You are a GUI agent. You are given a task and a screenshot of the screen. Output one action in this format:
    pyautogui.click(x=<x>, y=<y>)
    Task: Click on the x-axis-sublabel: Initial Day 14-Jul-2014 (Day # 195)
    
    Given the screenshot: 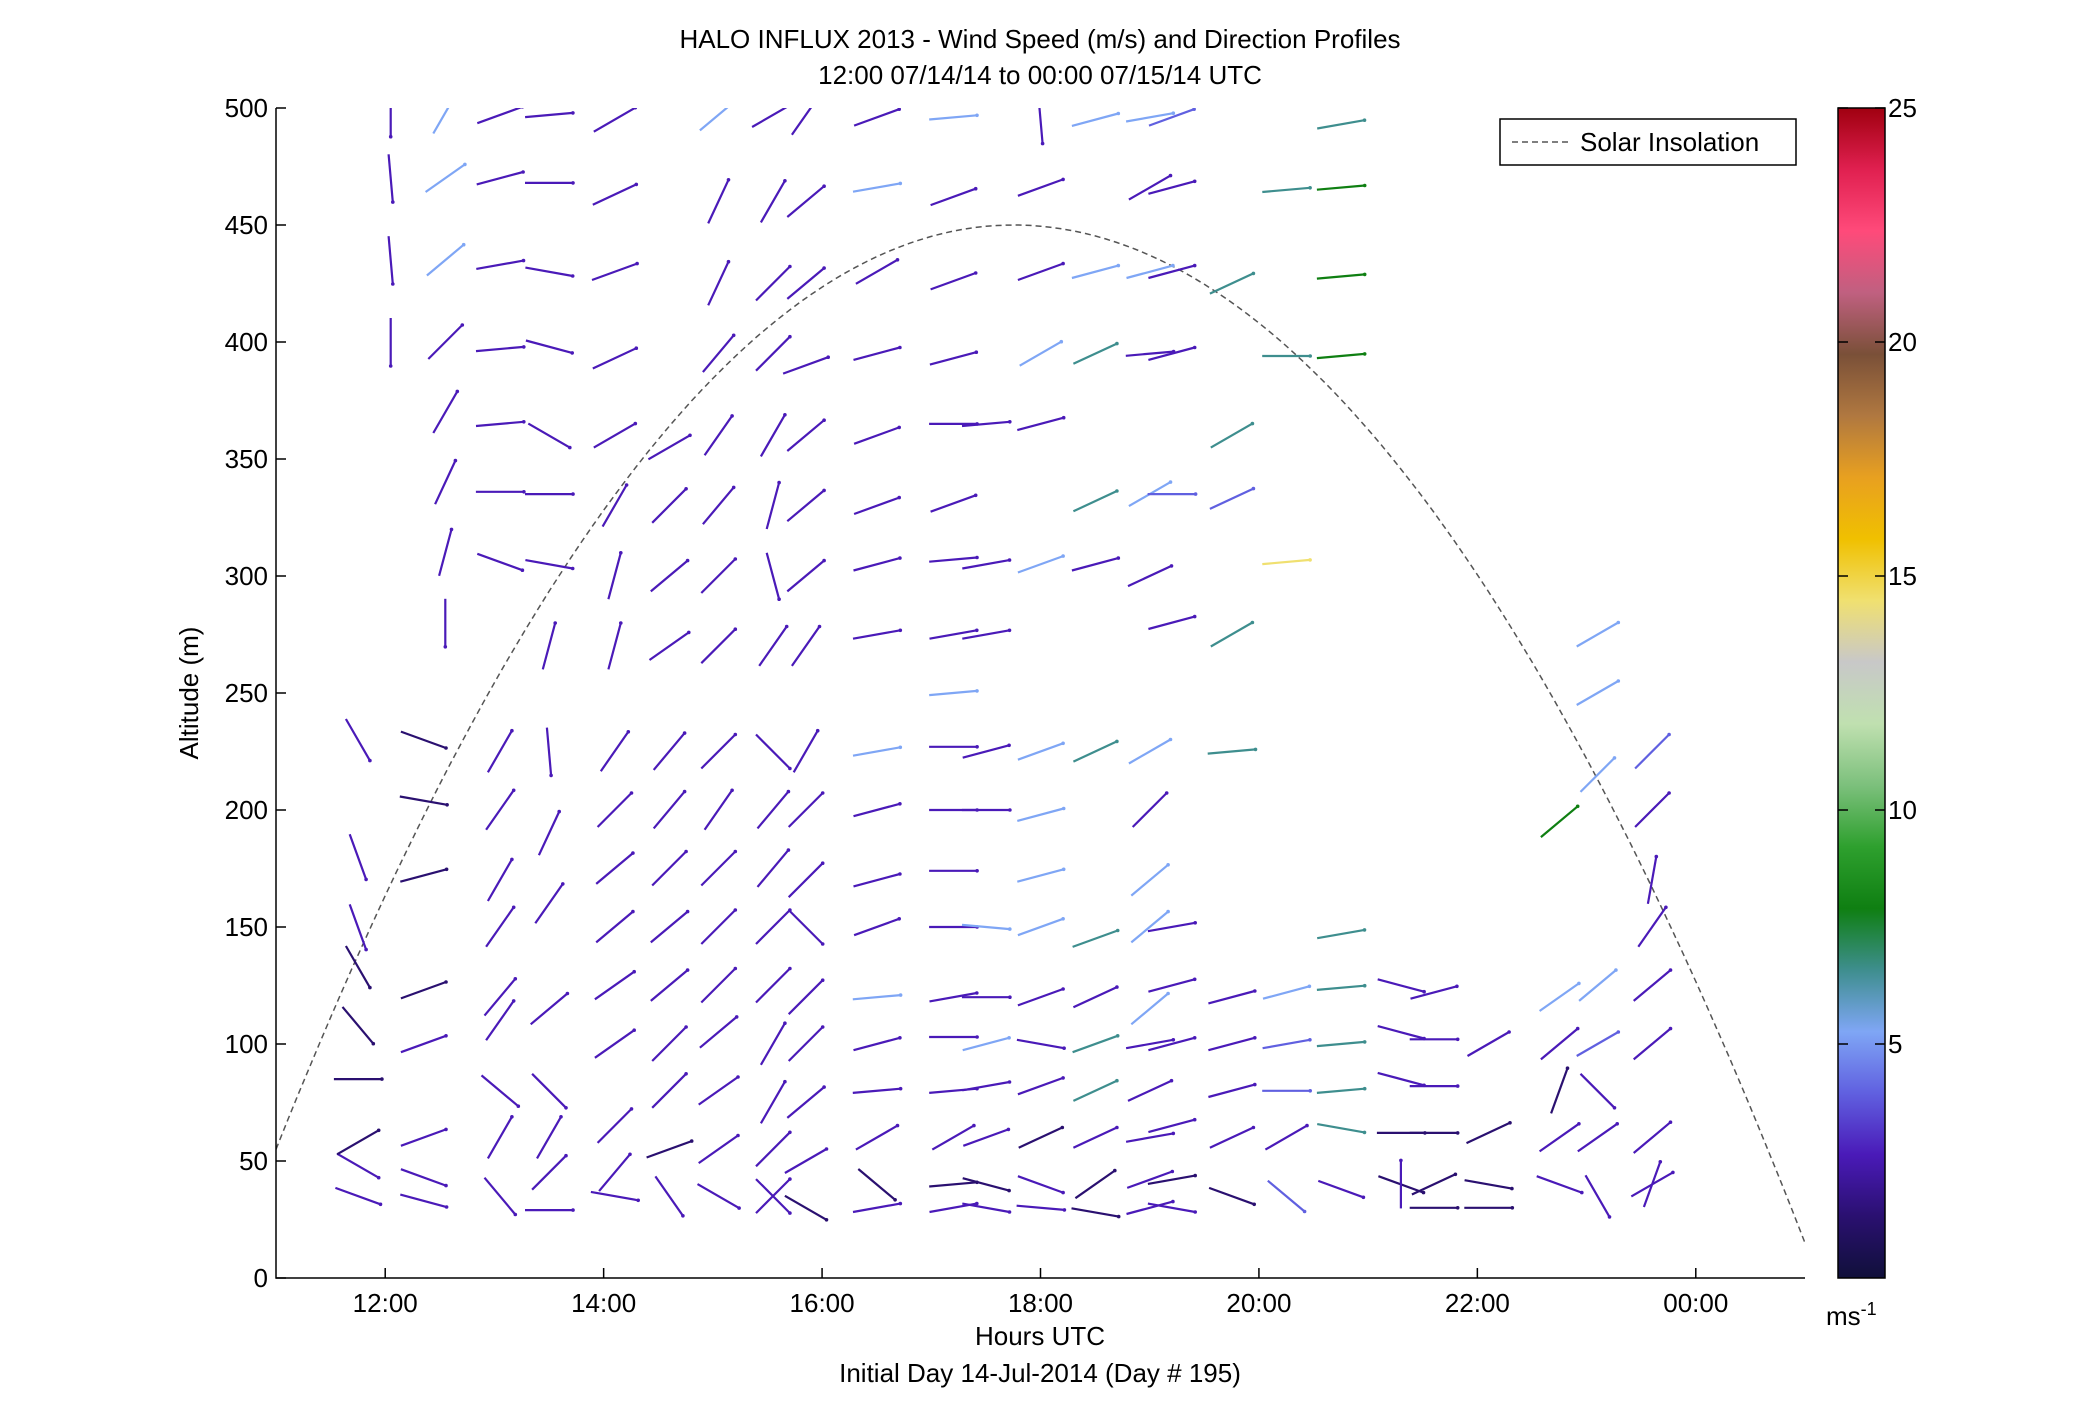 What is the action you would take?
    pyautogui.click(x=1040, y=1373)
    